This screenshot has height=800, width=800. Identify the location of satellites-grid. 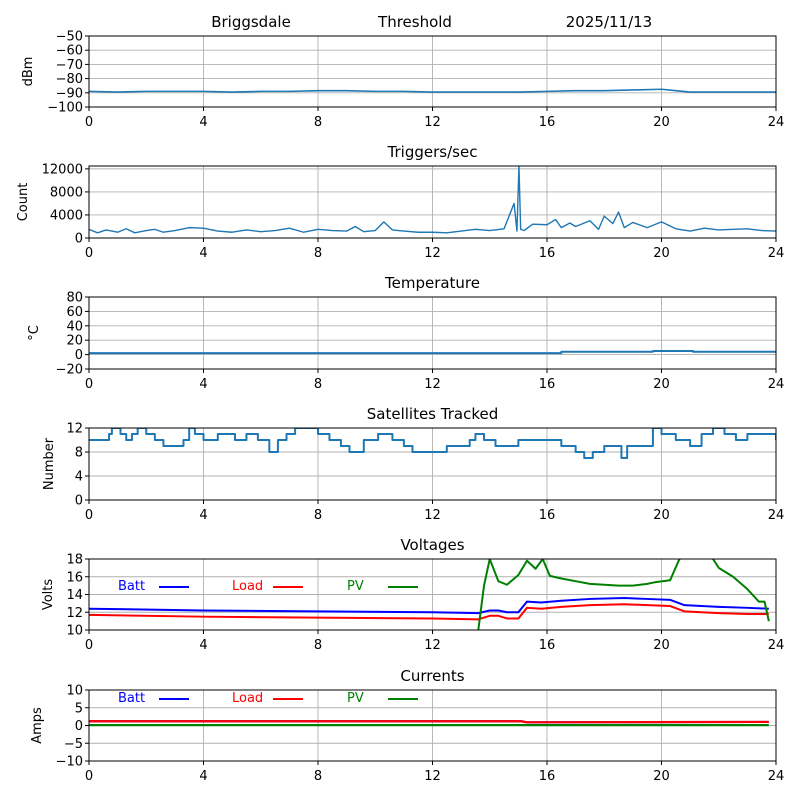
(432, 464).